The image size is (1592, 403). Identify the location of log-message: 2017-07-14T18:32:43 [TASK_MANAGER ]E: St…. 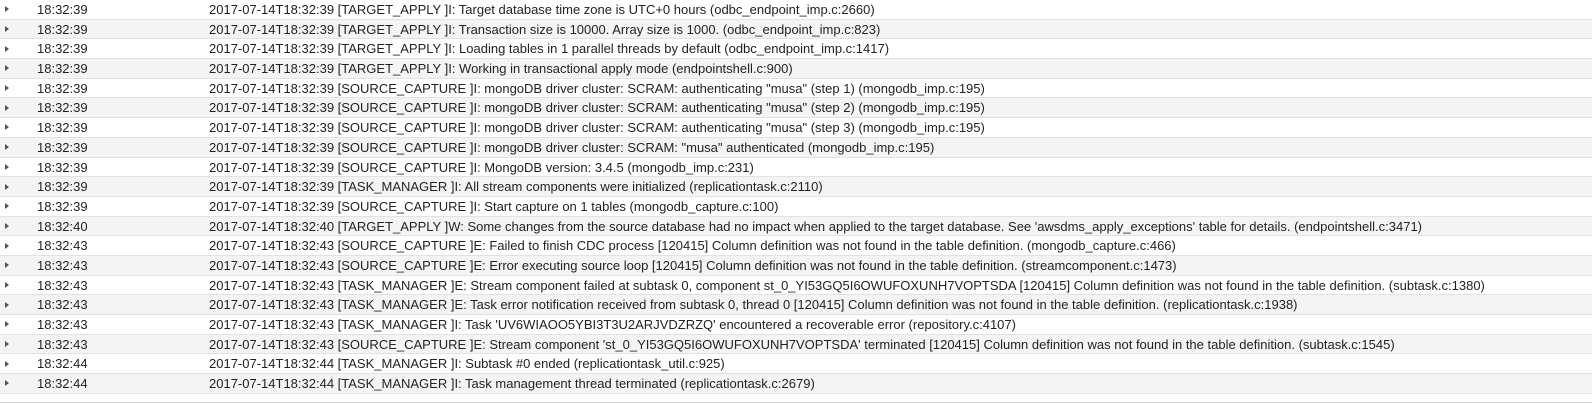
(847, 285).